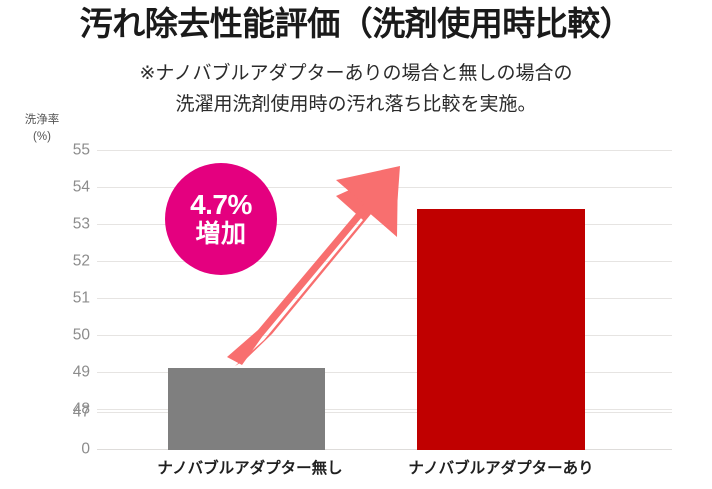 This screenshot has height=489, width=712. What do you see at coordinates (372, 408) in the screenshot?
I see `gridline-48: 48` at bounding box center [372, 408].